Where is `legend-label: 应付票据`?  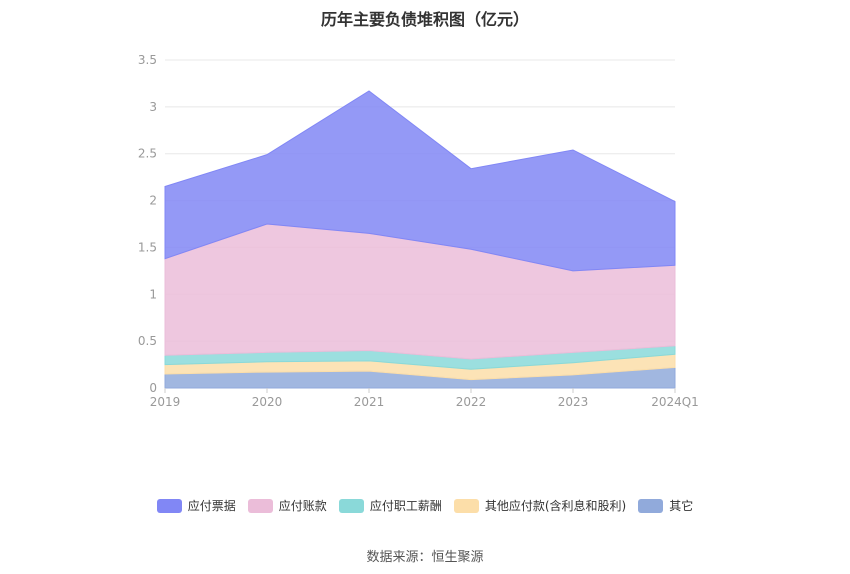 legend-label: 应付票据 is located at coordinates (211, 506).